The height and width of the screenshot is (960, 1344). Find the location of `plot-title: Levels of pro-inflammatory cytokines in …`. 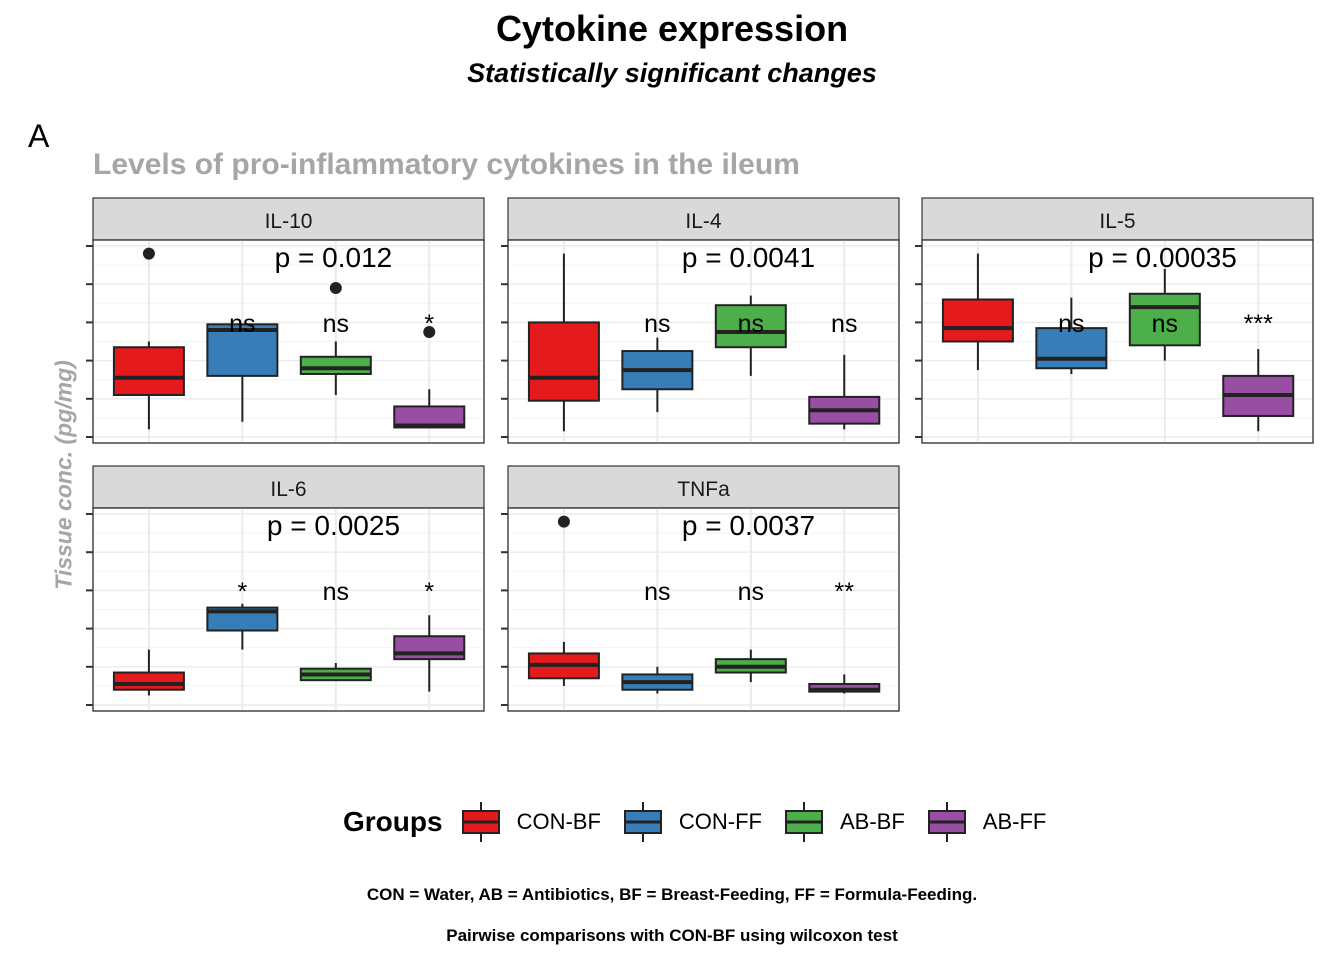

plot-title: Levels of pro-inflammatory cytokines in … is located at coordinates (446, 164).